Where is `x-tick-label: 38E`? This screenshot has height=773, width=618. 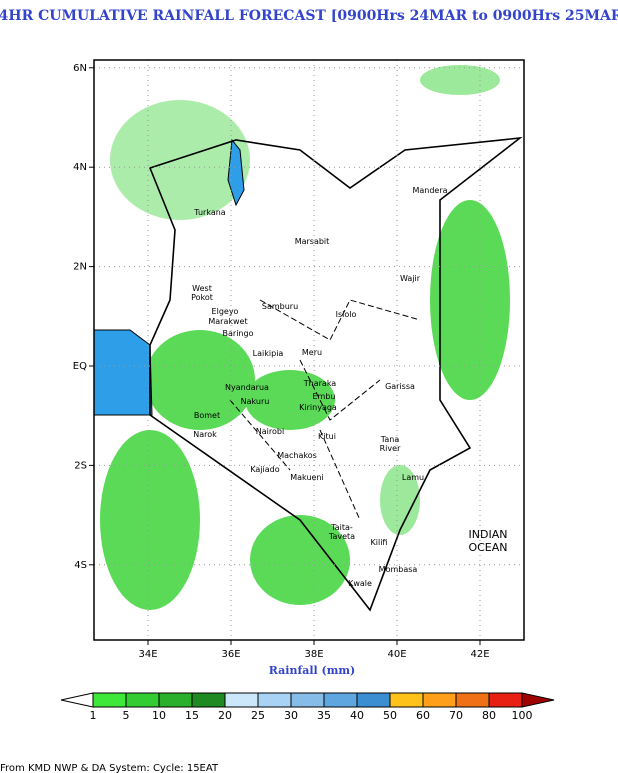
x-tick-label: 38E is located at coordinates (313, 654).